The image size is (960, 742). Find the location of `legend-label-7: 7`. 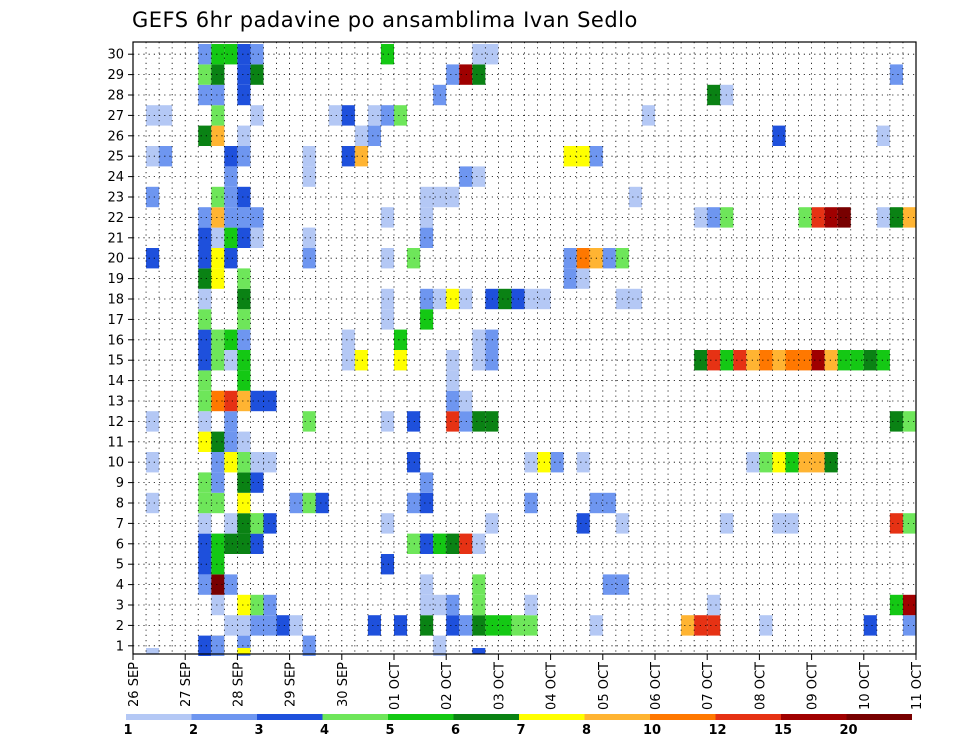

legend-label-7: 7 is located at coordinates (520, 730).